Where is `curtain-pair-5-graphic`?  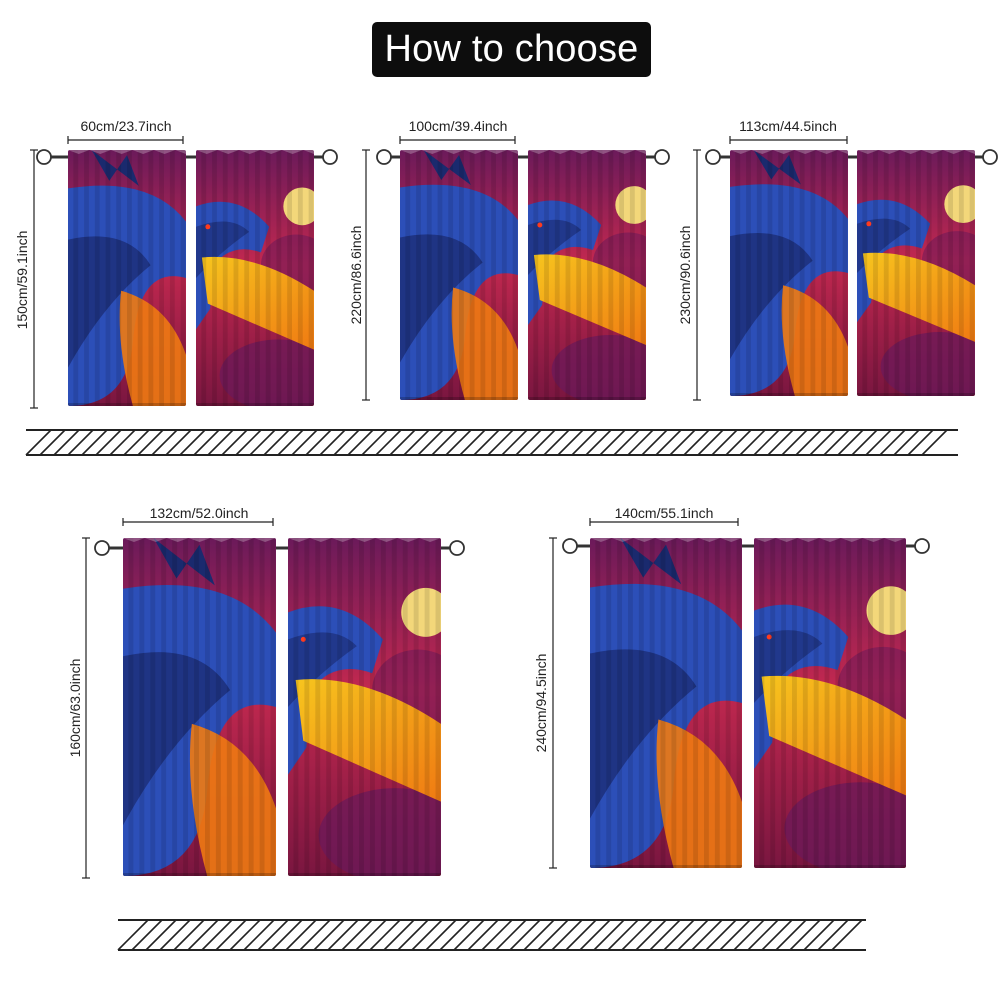
curtain-pair-5-graphic is located at coordinates (739, 693).